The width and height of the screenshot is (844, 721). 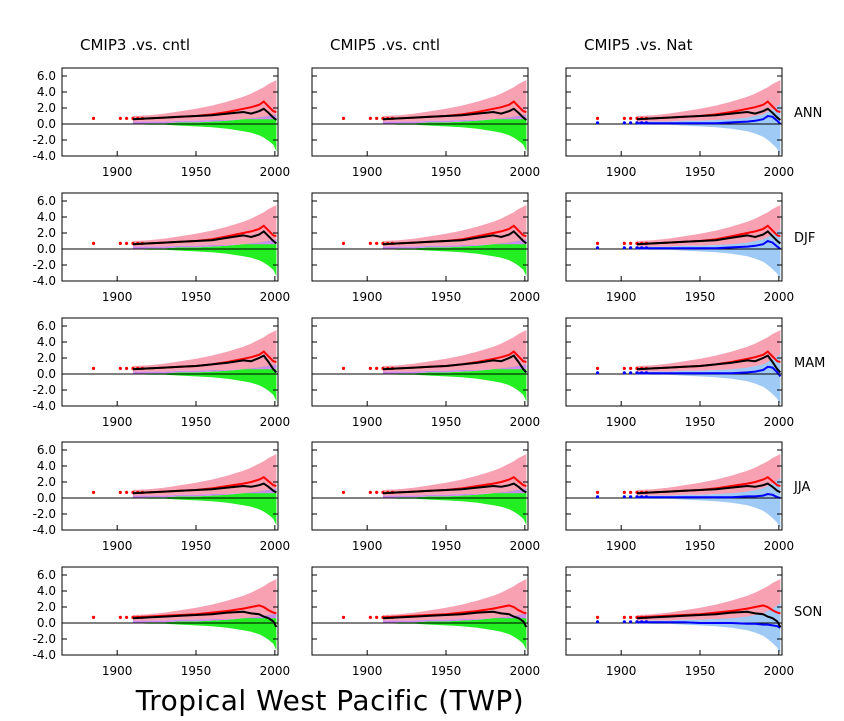 What do you see at coordinates (46, 92) in the screenshot?
I see `y-tick-label: 4.0` at bounding box center [46, 92].